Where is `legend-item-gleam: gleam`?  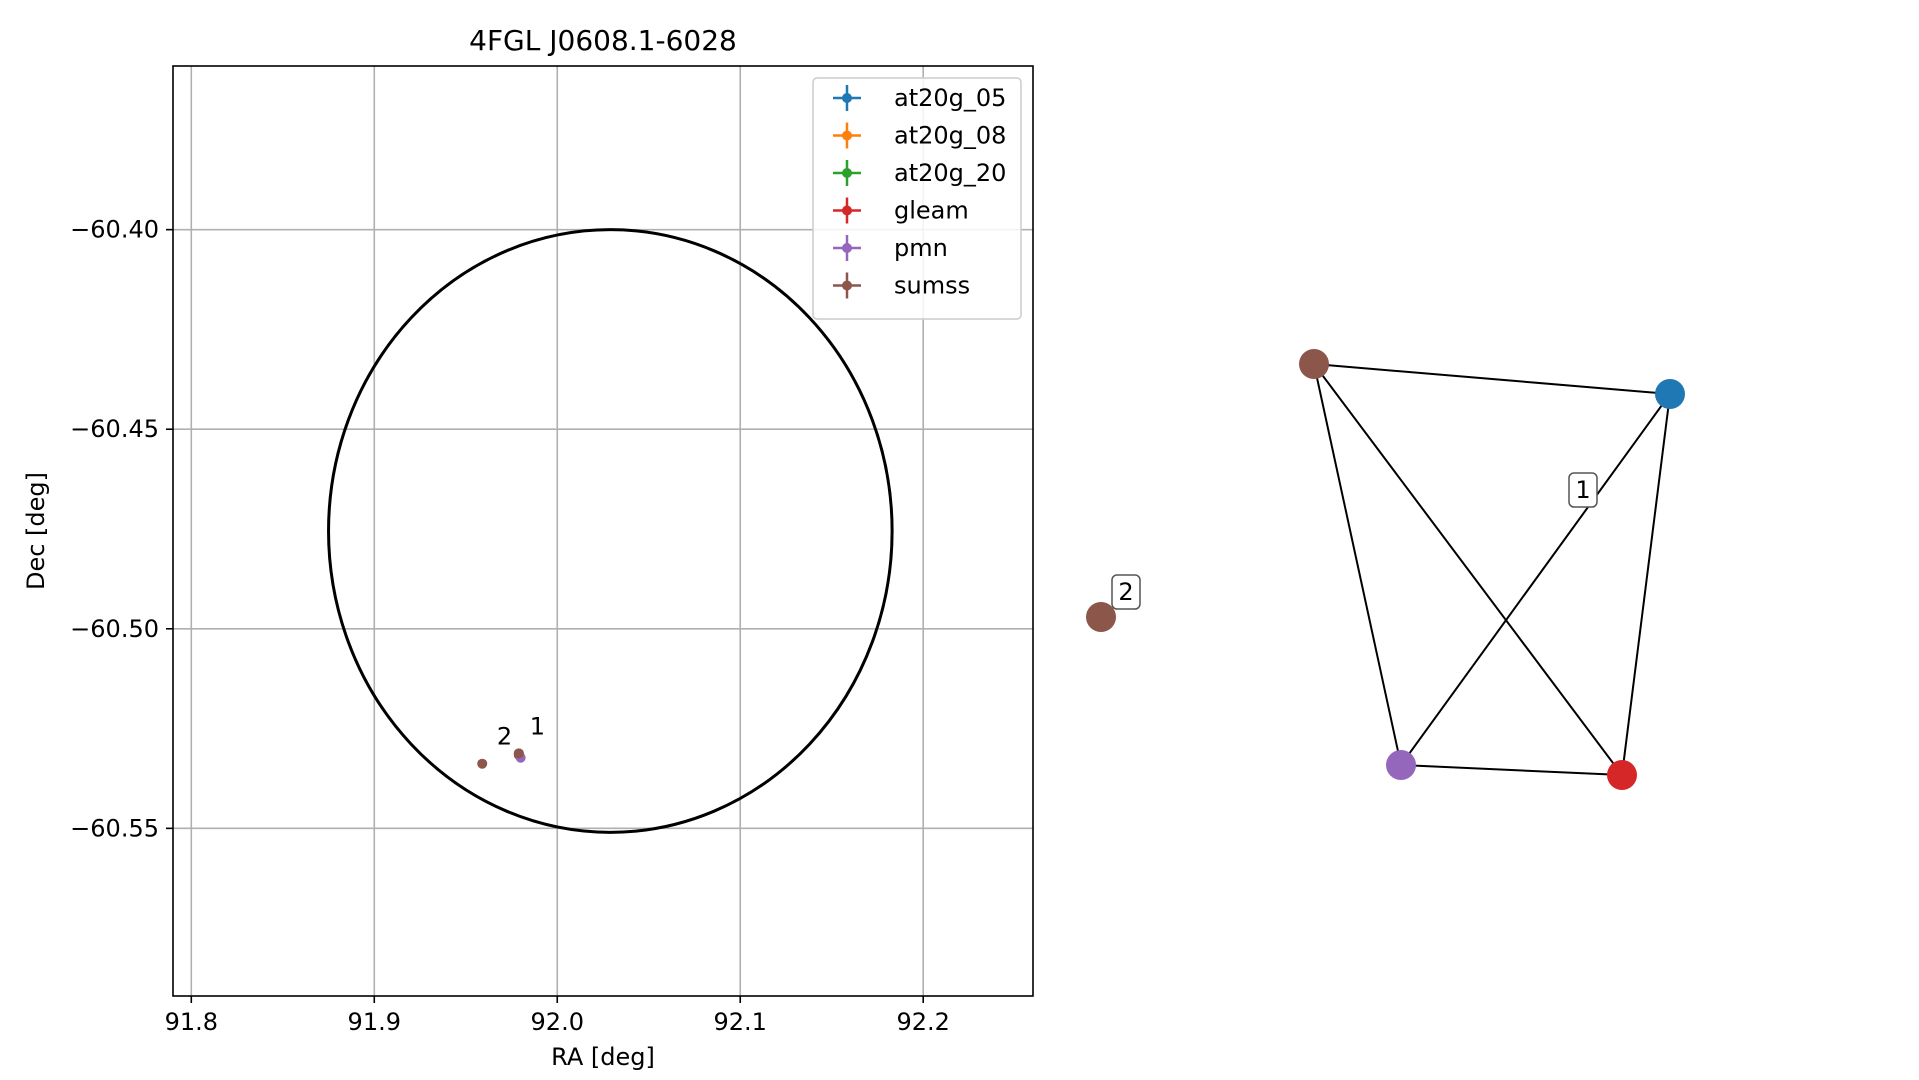
legend-item-gleam: gleam is located at coordinates (901, 211).